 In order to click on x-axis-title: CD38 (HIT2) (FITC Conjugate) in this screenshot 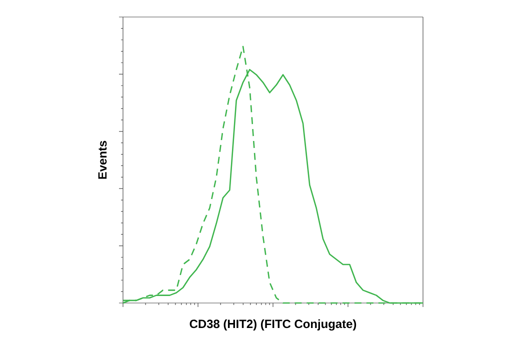, I will do `click(273, 325)`.